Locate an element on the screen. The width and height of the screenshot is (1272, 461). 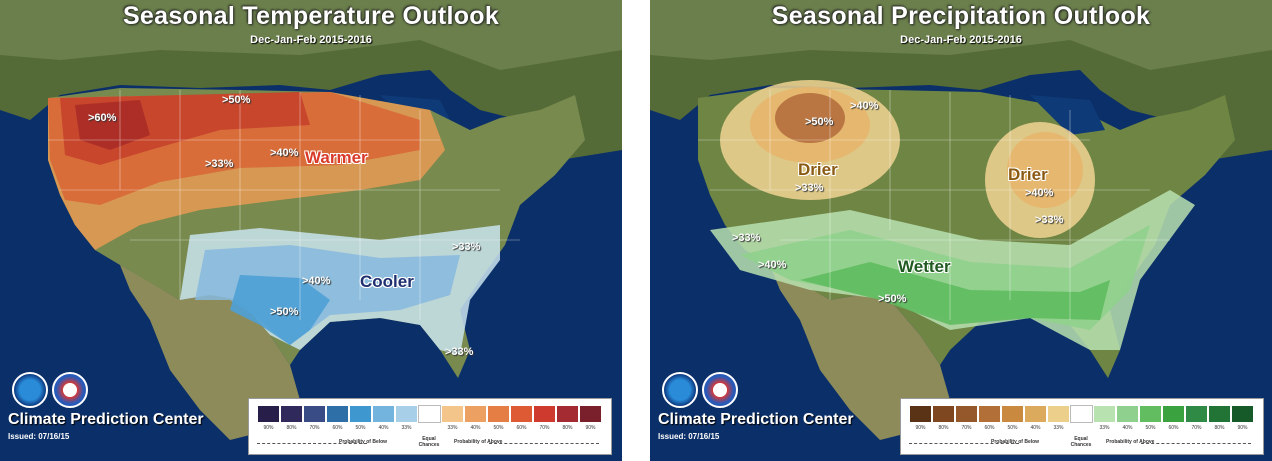
dry-40-lakes is located at coordinates (1045, 170).